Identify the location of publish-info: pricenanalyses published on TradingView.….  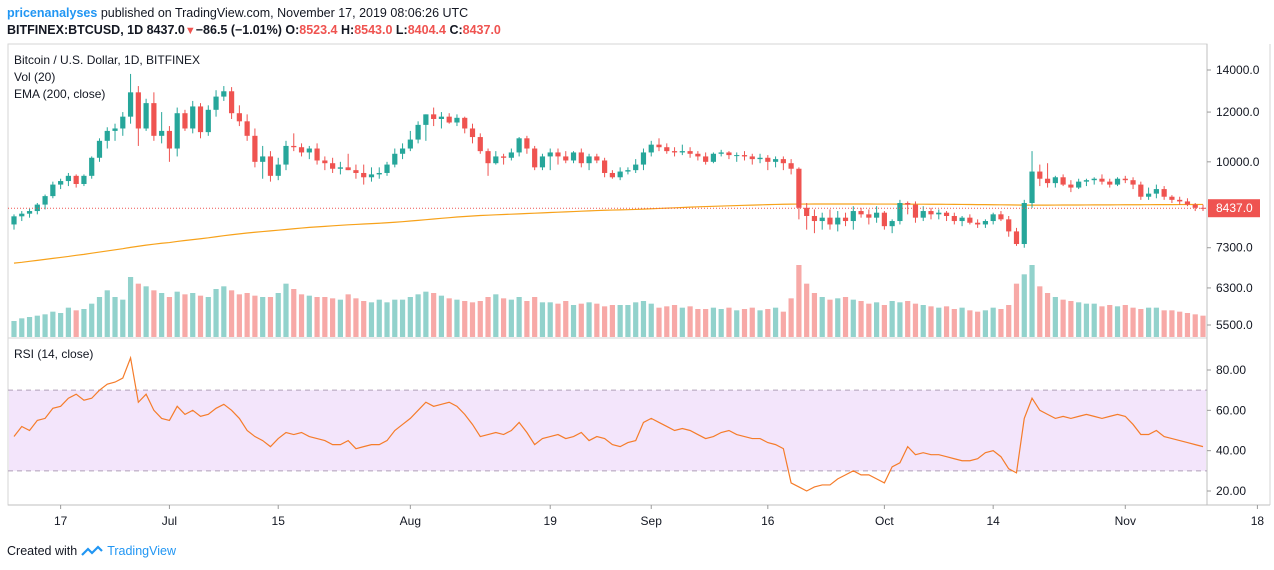
(237, 13).